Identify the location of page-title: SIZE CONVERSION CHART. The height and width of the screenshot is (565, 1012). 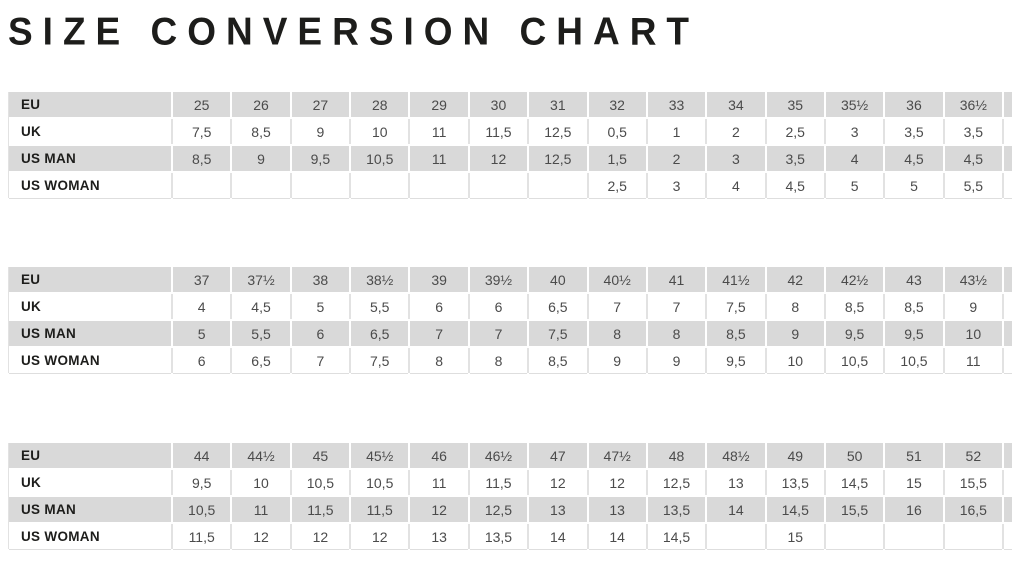
(354, 31).